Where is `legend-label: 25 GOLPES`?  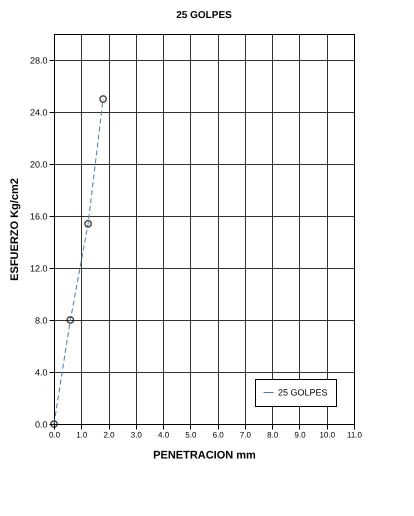
legend-label: 25 GOLPES is located at coordinates (303, 393).